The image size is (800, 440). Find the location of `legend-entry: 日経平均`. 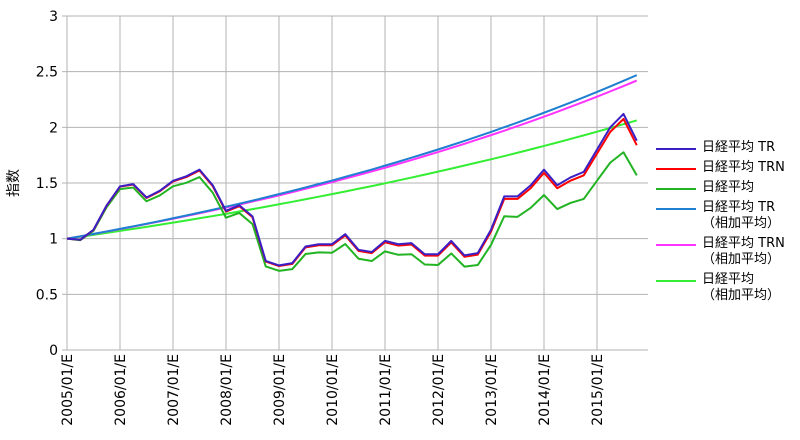

legend-entry: 日経平均 is located at coordinates (726, 188).